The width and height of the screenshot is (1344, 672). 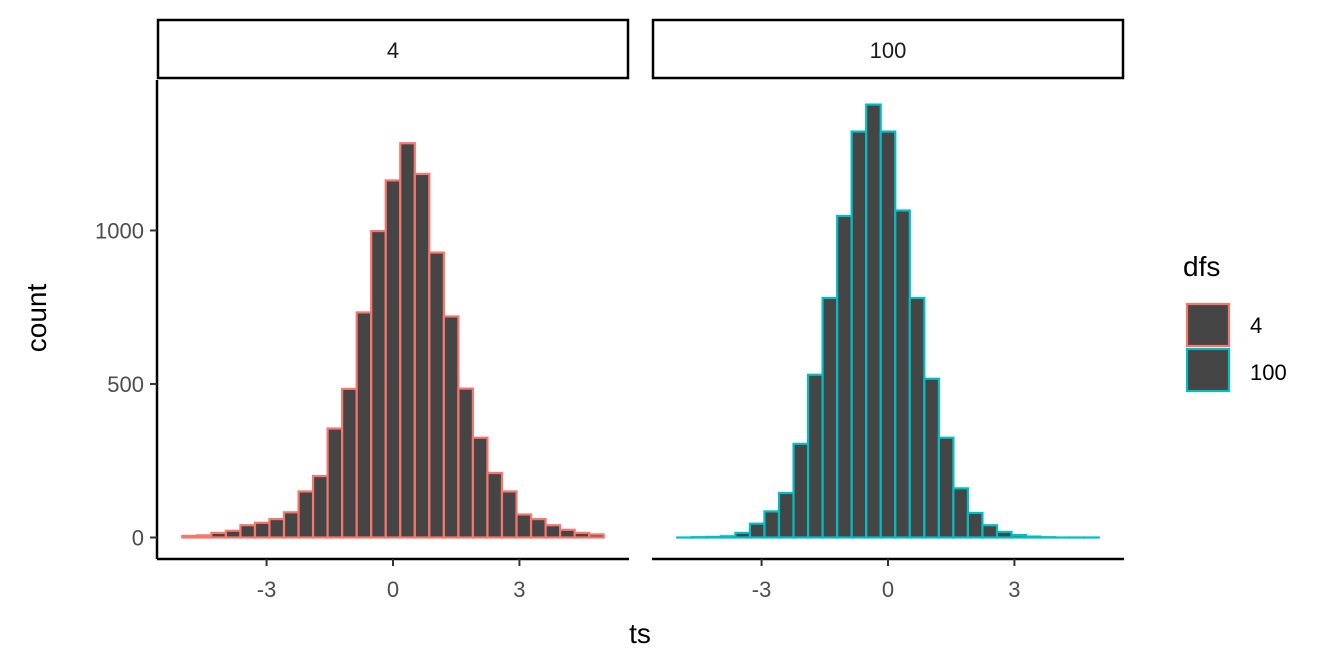 What do you see at coordinates (36, 318) in the screenshot?
I see `y-axis-title: count` at bounding box center [36, 318].